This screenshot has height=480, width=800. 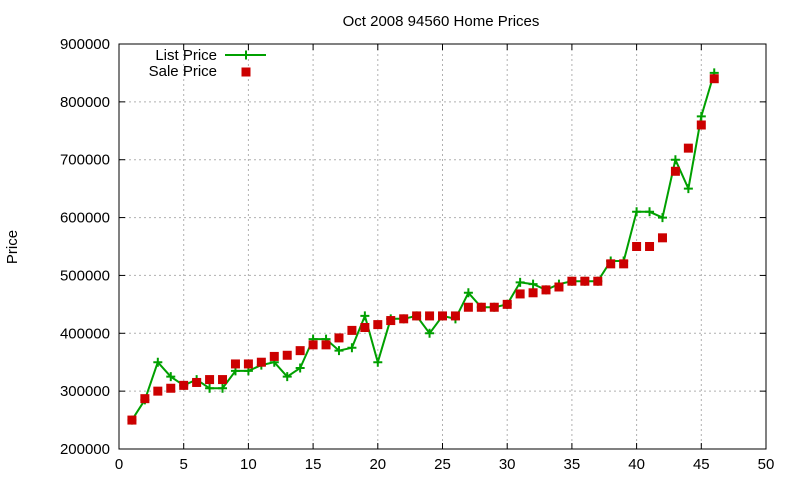 I want to click on y-tick-label: 800000, so click(x=85, y=102).